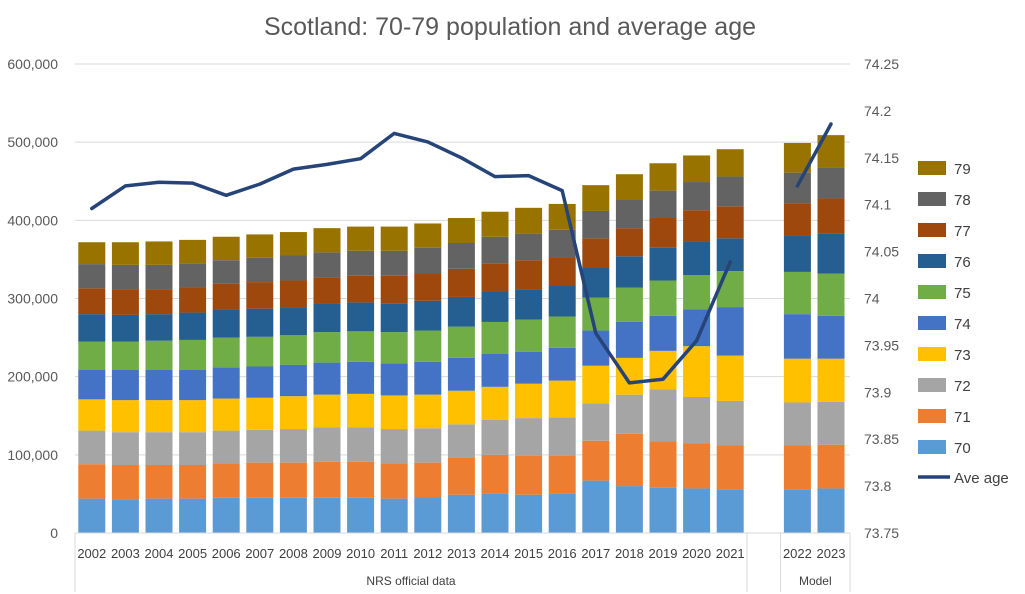 The width and height of the screenshot is (1025, 594). I want to click on bar-71-2018, so click(629, 460).